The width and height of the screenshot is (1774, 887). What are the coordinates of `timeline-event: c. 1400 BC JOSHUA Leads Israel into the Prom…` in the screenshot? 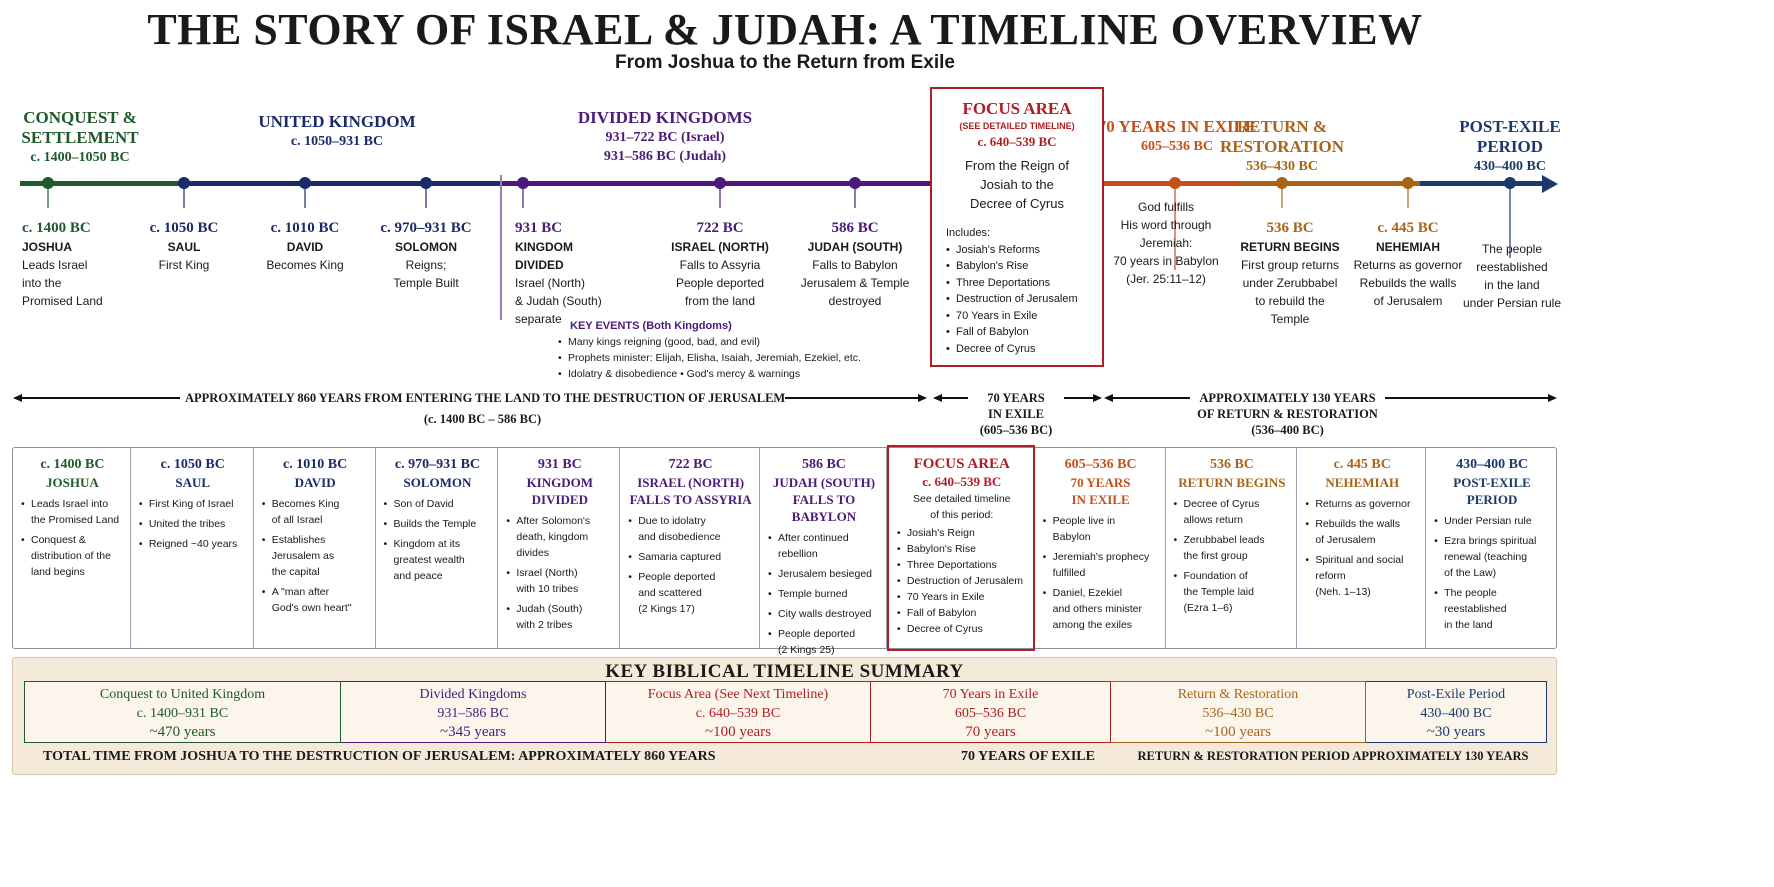 It's located at (62, 264).